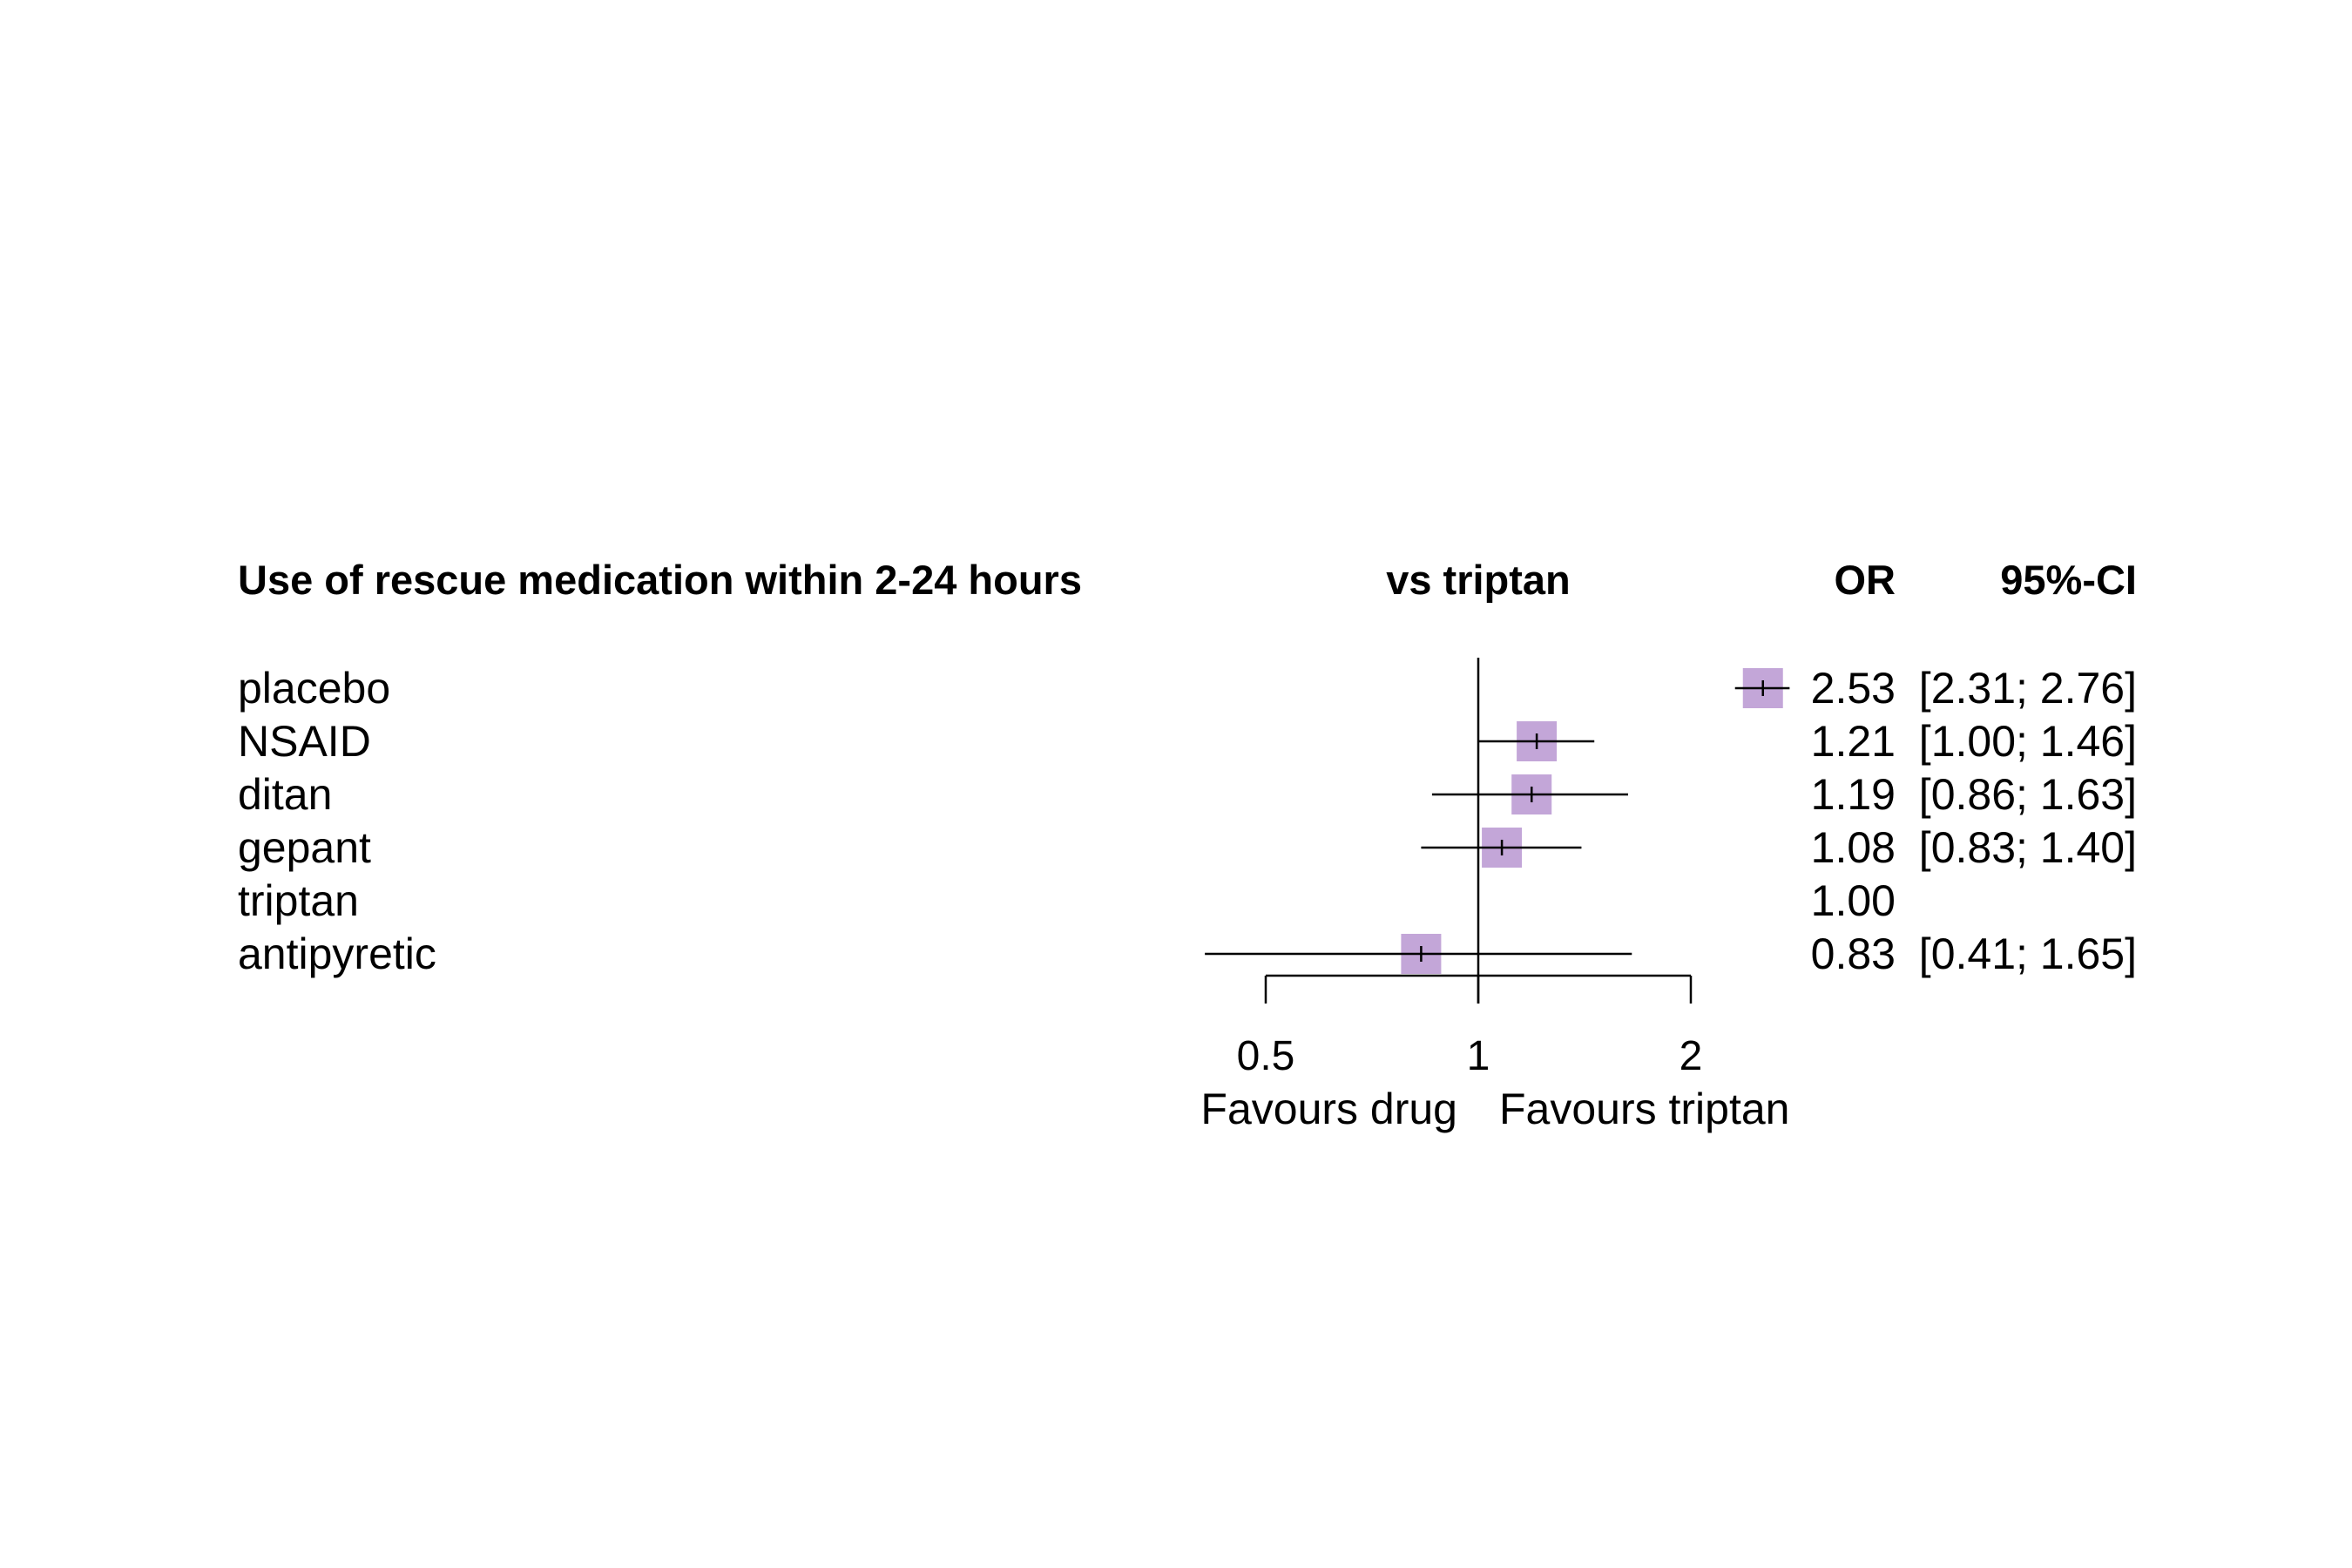 The image size is (2352, 1568). I want to click on axis-tick-label: 0.5, so click(1266, 1056).